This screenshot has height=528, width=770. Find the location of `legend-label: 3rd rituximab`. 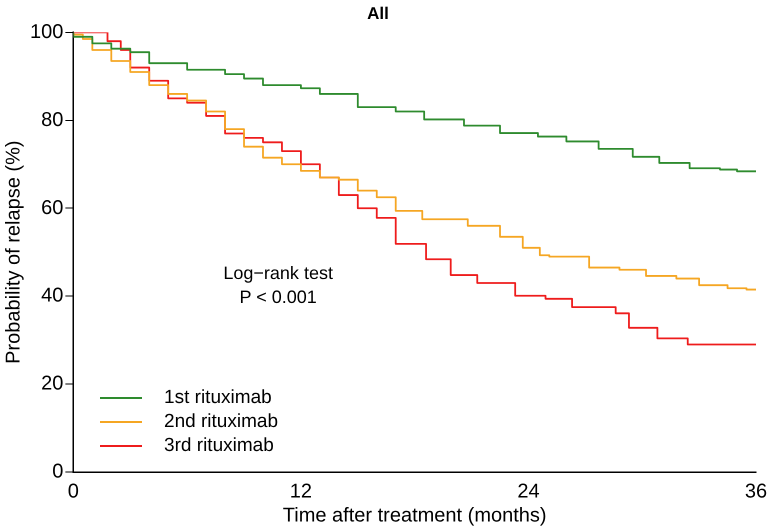

legend-label: 3rd rituximab is located at coordinates (219, 446).